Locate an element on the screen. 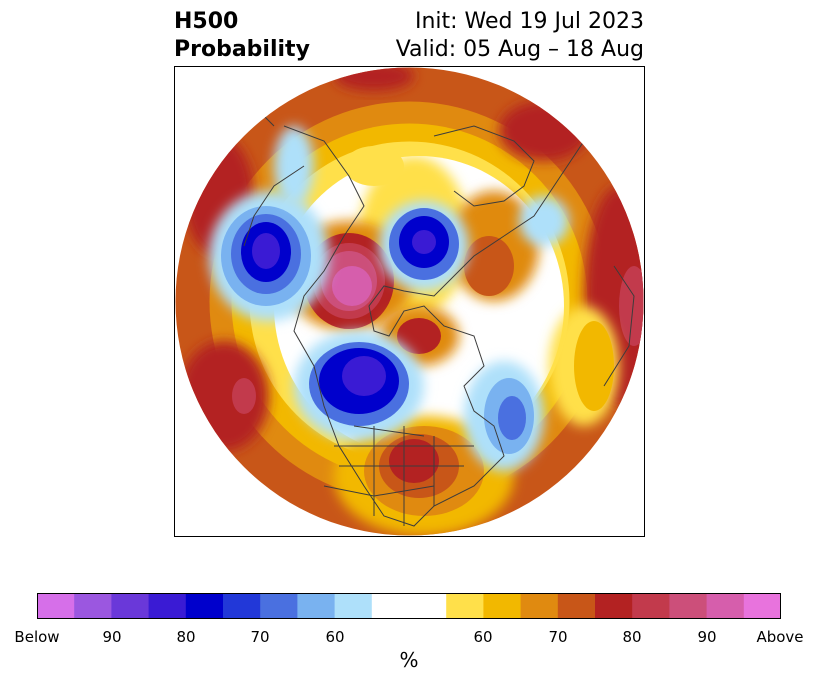 Image resolution: width=819 pixels, height=686 pixels. valid-range: Valid: 05 Aug – 18 Aug is located at coordinates (519, 49).